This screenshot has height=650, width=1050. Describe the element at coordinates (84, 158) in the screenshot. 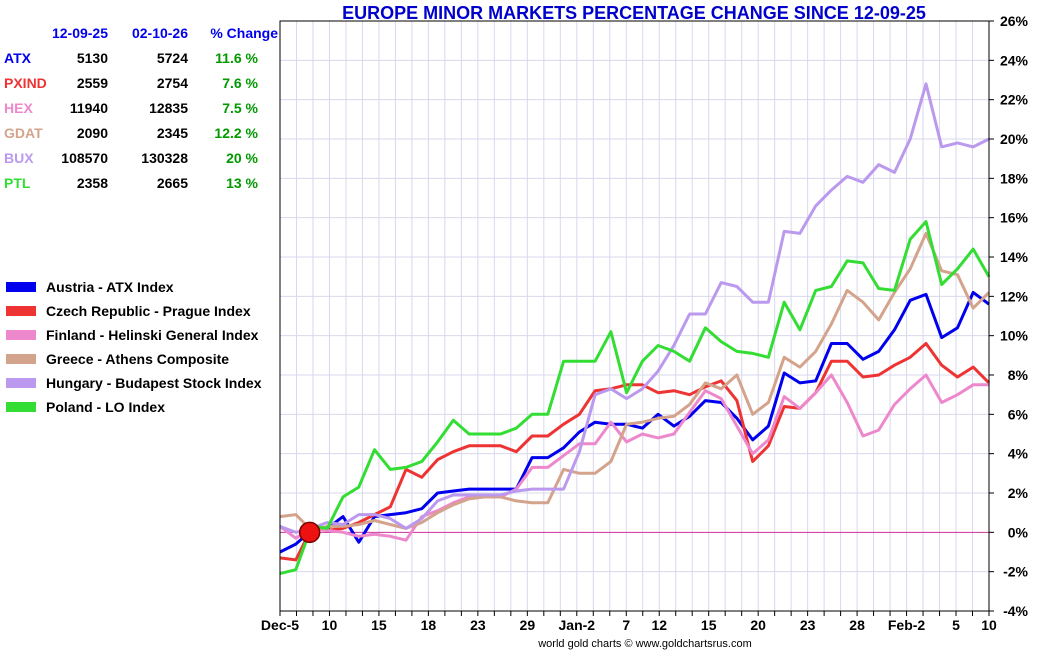

I see `table-start-value: 108570` at that location.